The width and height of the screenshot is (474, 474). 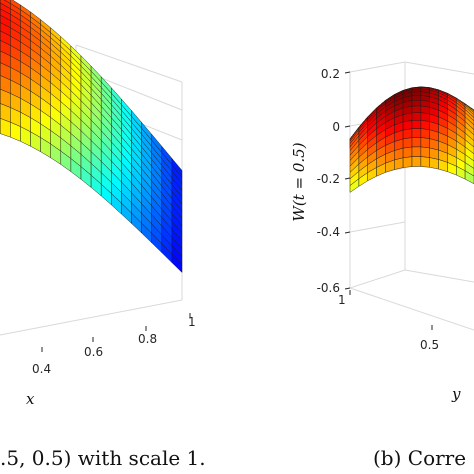 What do you see at coordinates (299, 181) in the screenshot?
I see `right-z-axis-label: W(t = 0.5)` at bounding box center [299, 181].